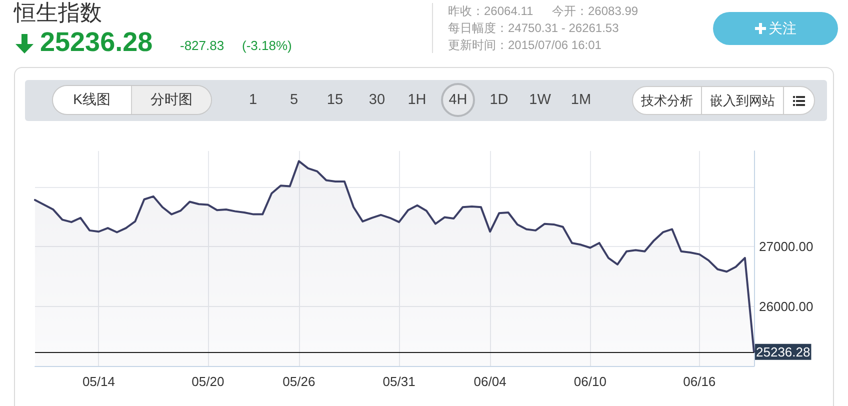 This screenshot has width=848, height=406. Describe the element at coordinates (491, 11) in the screenshot. I see `text: 昨收：26064.11` at that location.